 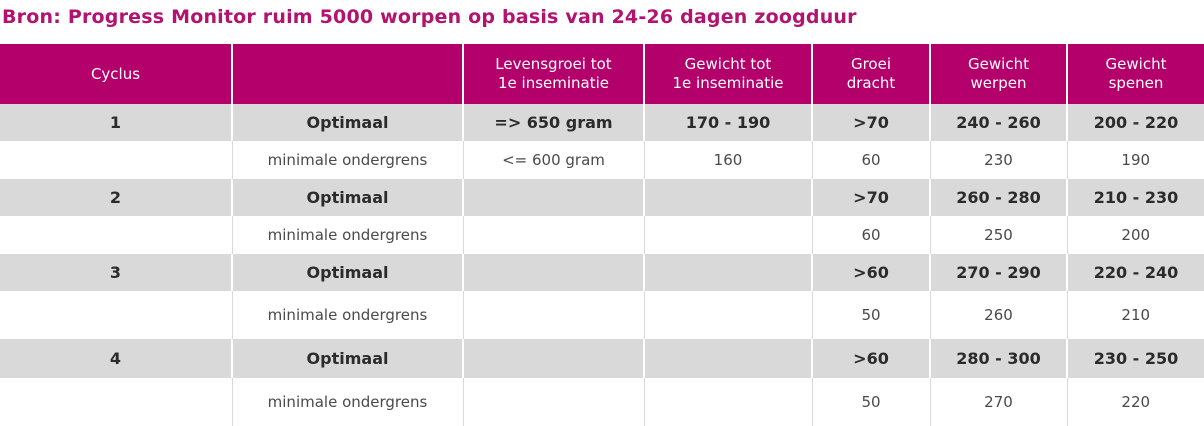 I want to click on header-cyclus: Cyclus, so click(x=116, y=74).